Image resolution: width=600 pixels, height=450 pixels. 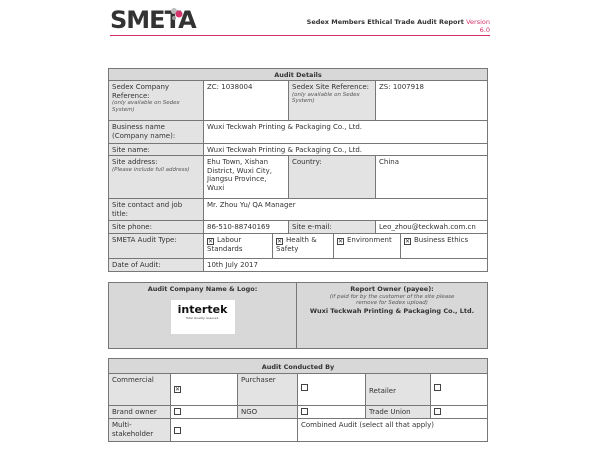 What do you see at coordinates (331, 389) in the screenshot?
I see `purchaser-checkbox` at bounding box center [331, 389].